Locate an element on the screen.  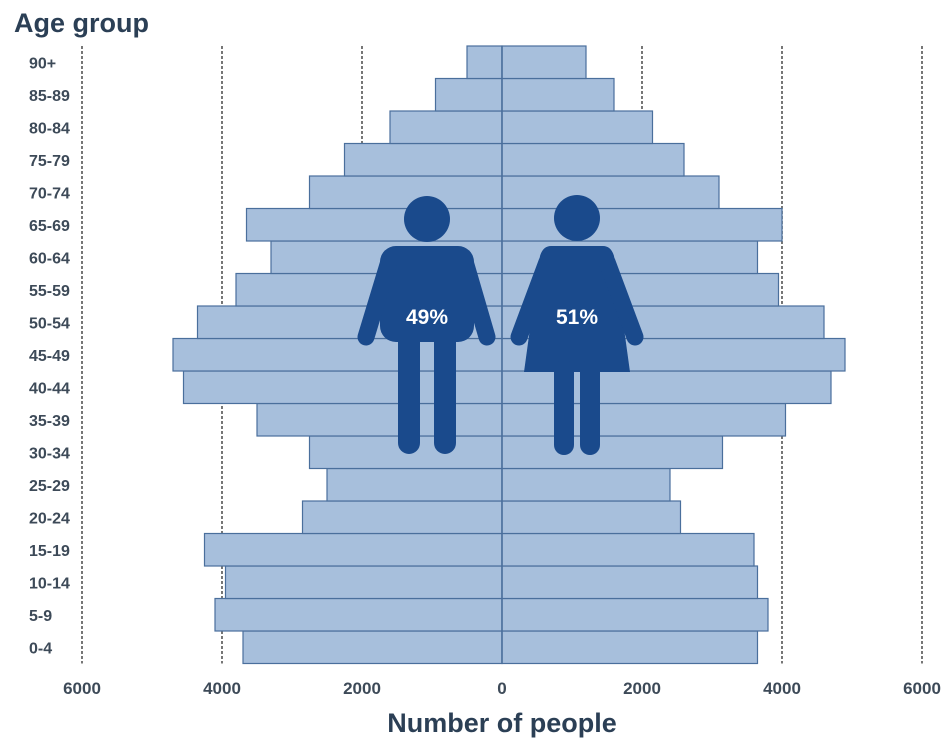
male-percent-label: 49% is located at coordinates (427, 317).